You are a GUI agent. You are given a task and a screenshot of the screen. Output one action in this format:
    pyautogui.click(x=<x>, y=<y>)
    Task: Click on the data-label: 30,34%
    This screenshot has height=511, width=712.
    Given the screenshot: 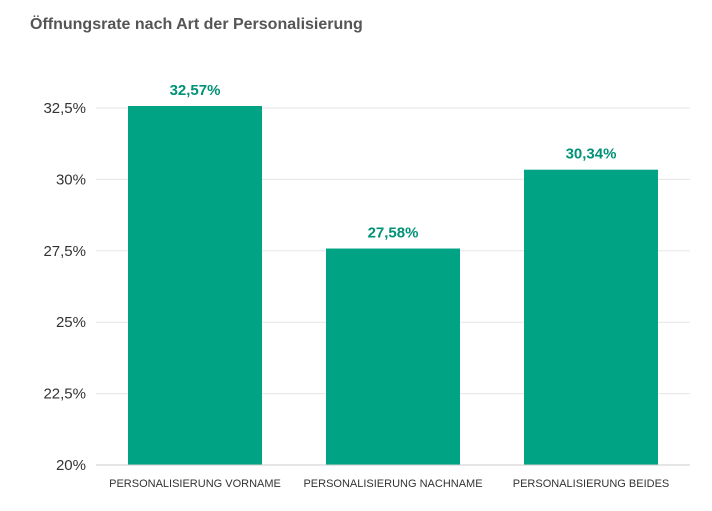 What is the action you would take?
    pyautogui.click(x=591, y=154)
    